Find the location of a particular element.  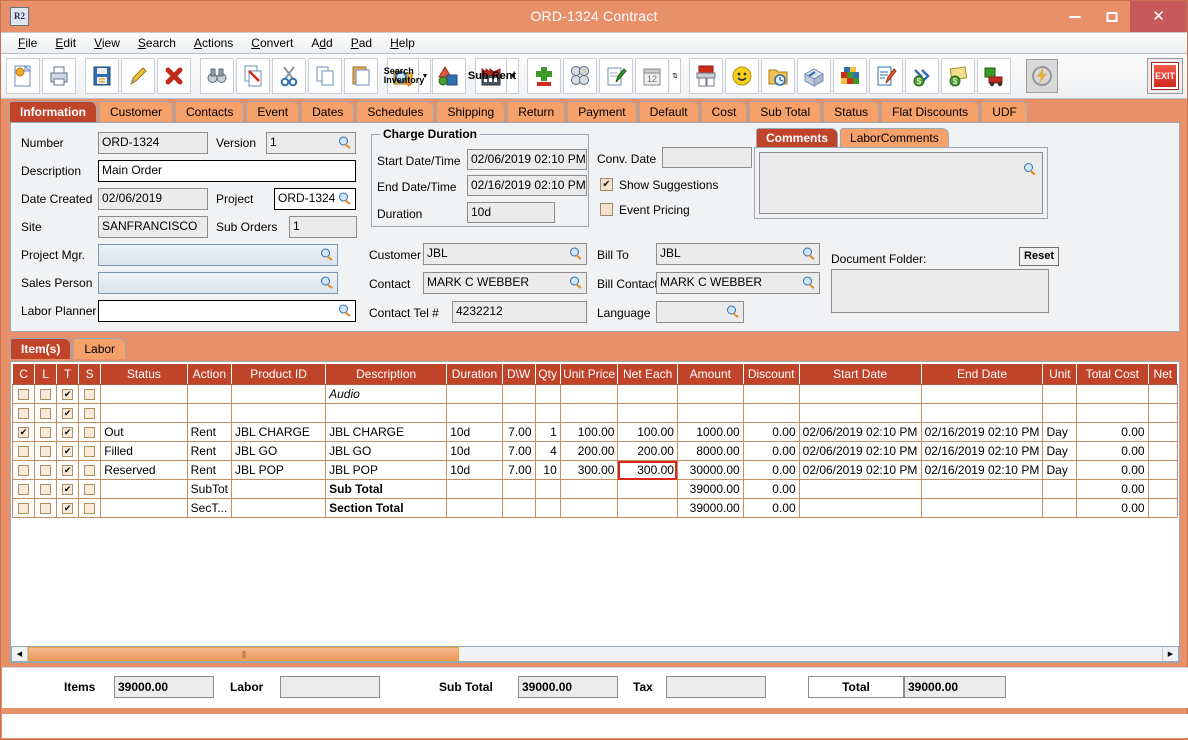

cell-total-cost: 0.00 is located at coordinates (1112, 508).